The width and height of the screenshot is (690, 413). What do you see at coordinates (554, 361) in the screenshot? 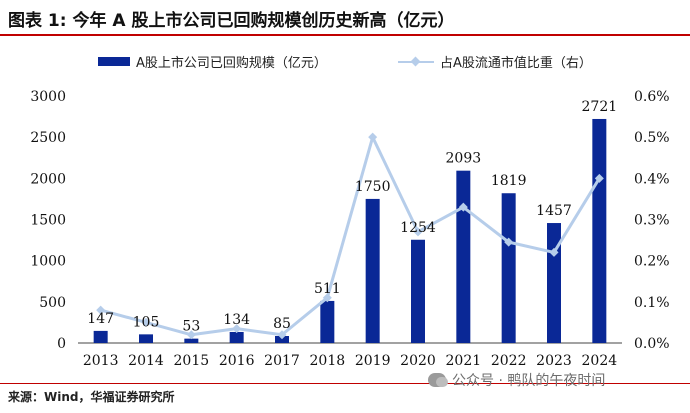
I see `x-tick-label: 2023` at bounding box center [554, 361].